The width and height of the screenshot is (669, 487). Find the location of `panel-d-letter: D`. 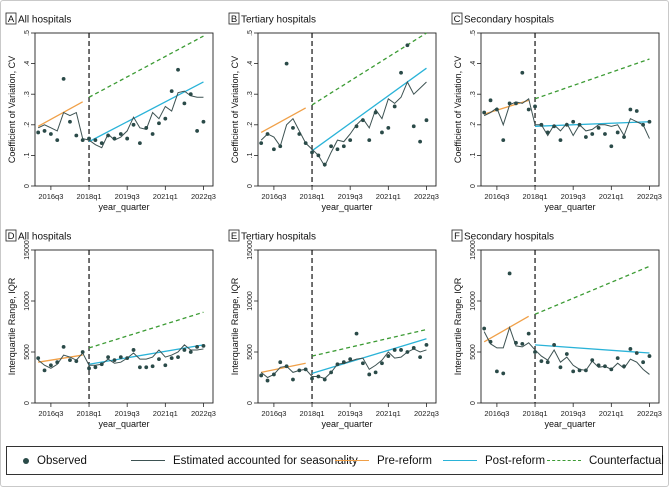

panel-d-letter: D is located at coordinates (11, 236).